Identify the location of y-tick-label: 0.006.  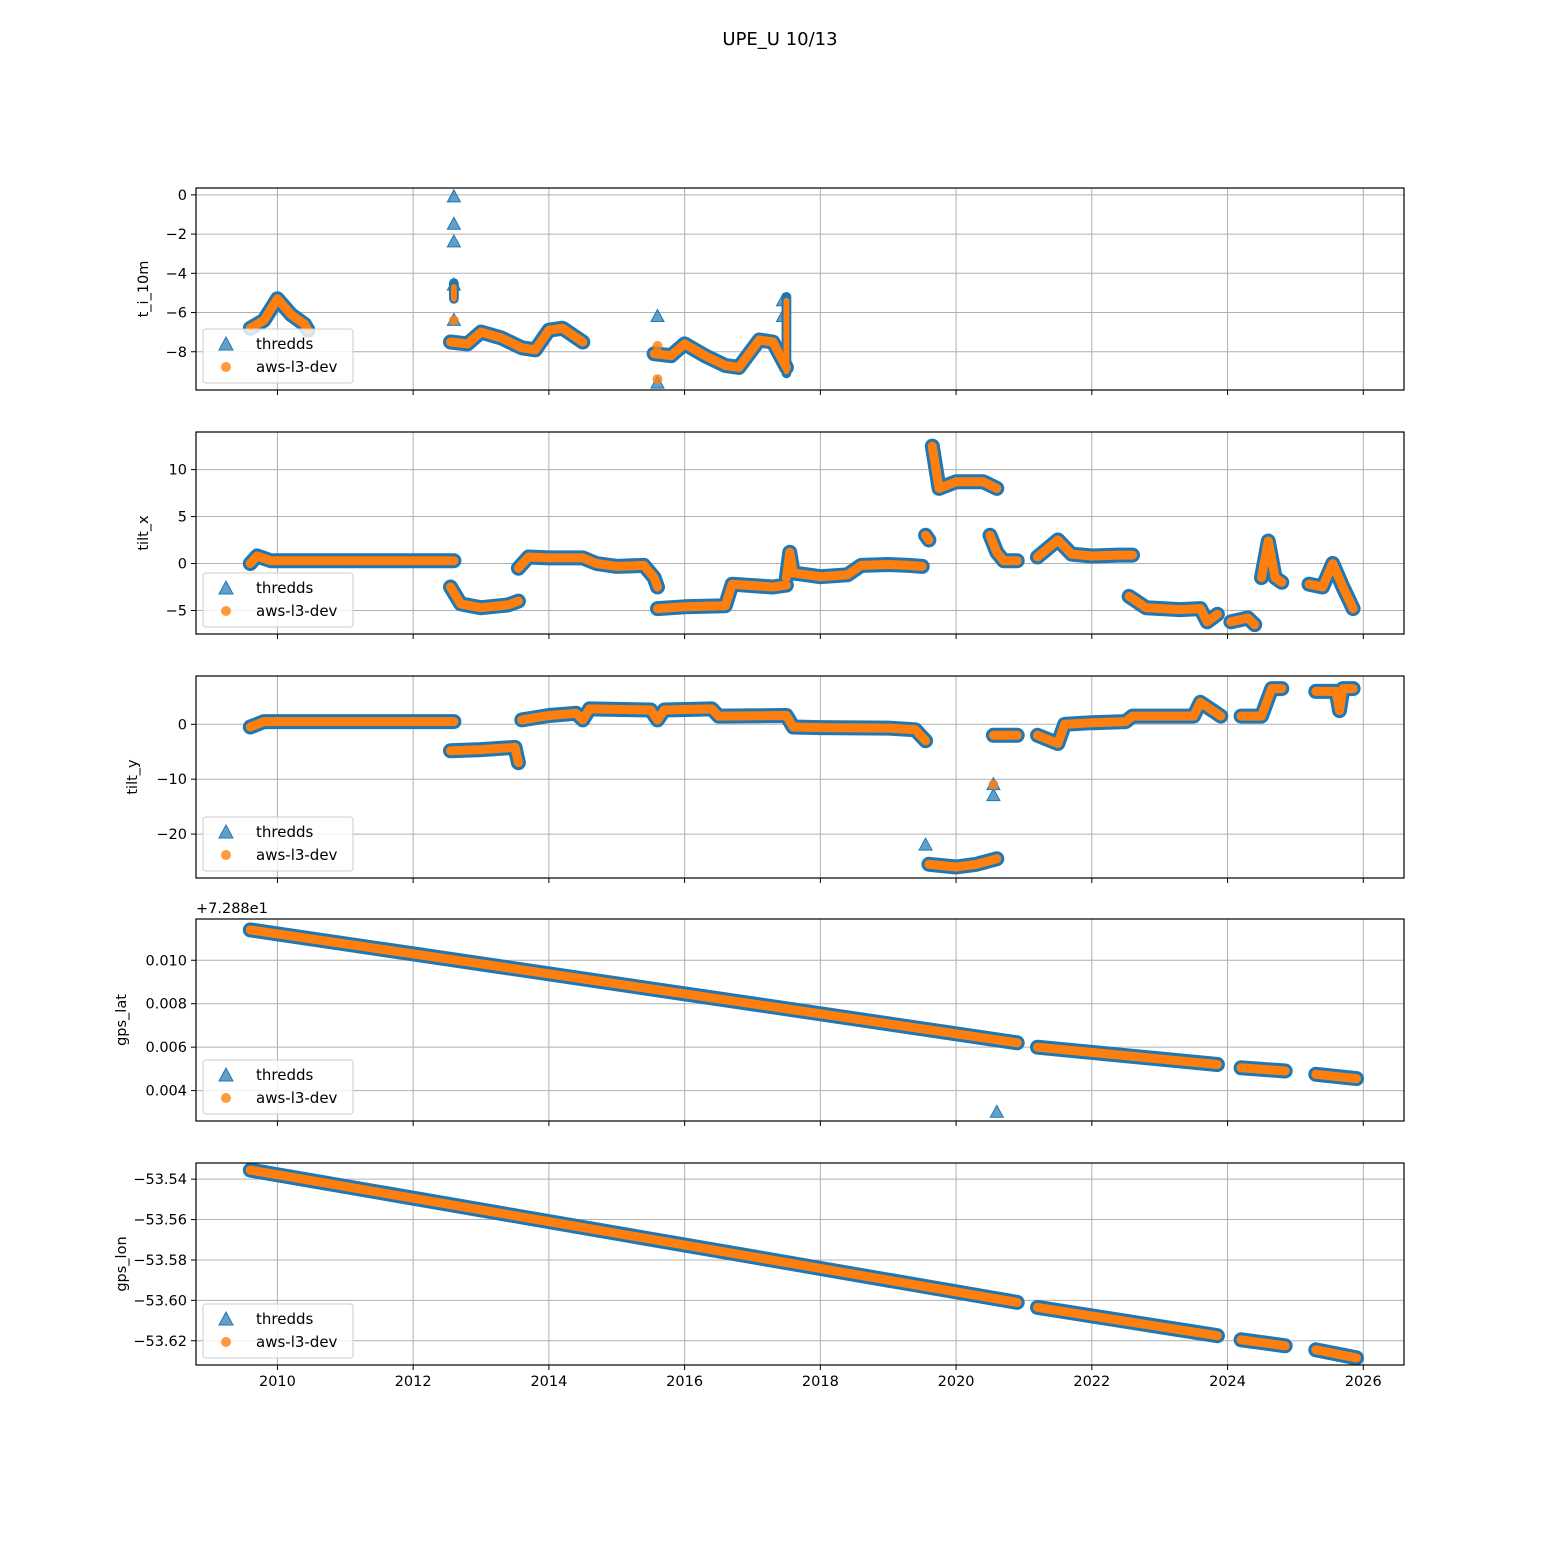
(166, 1048).